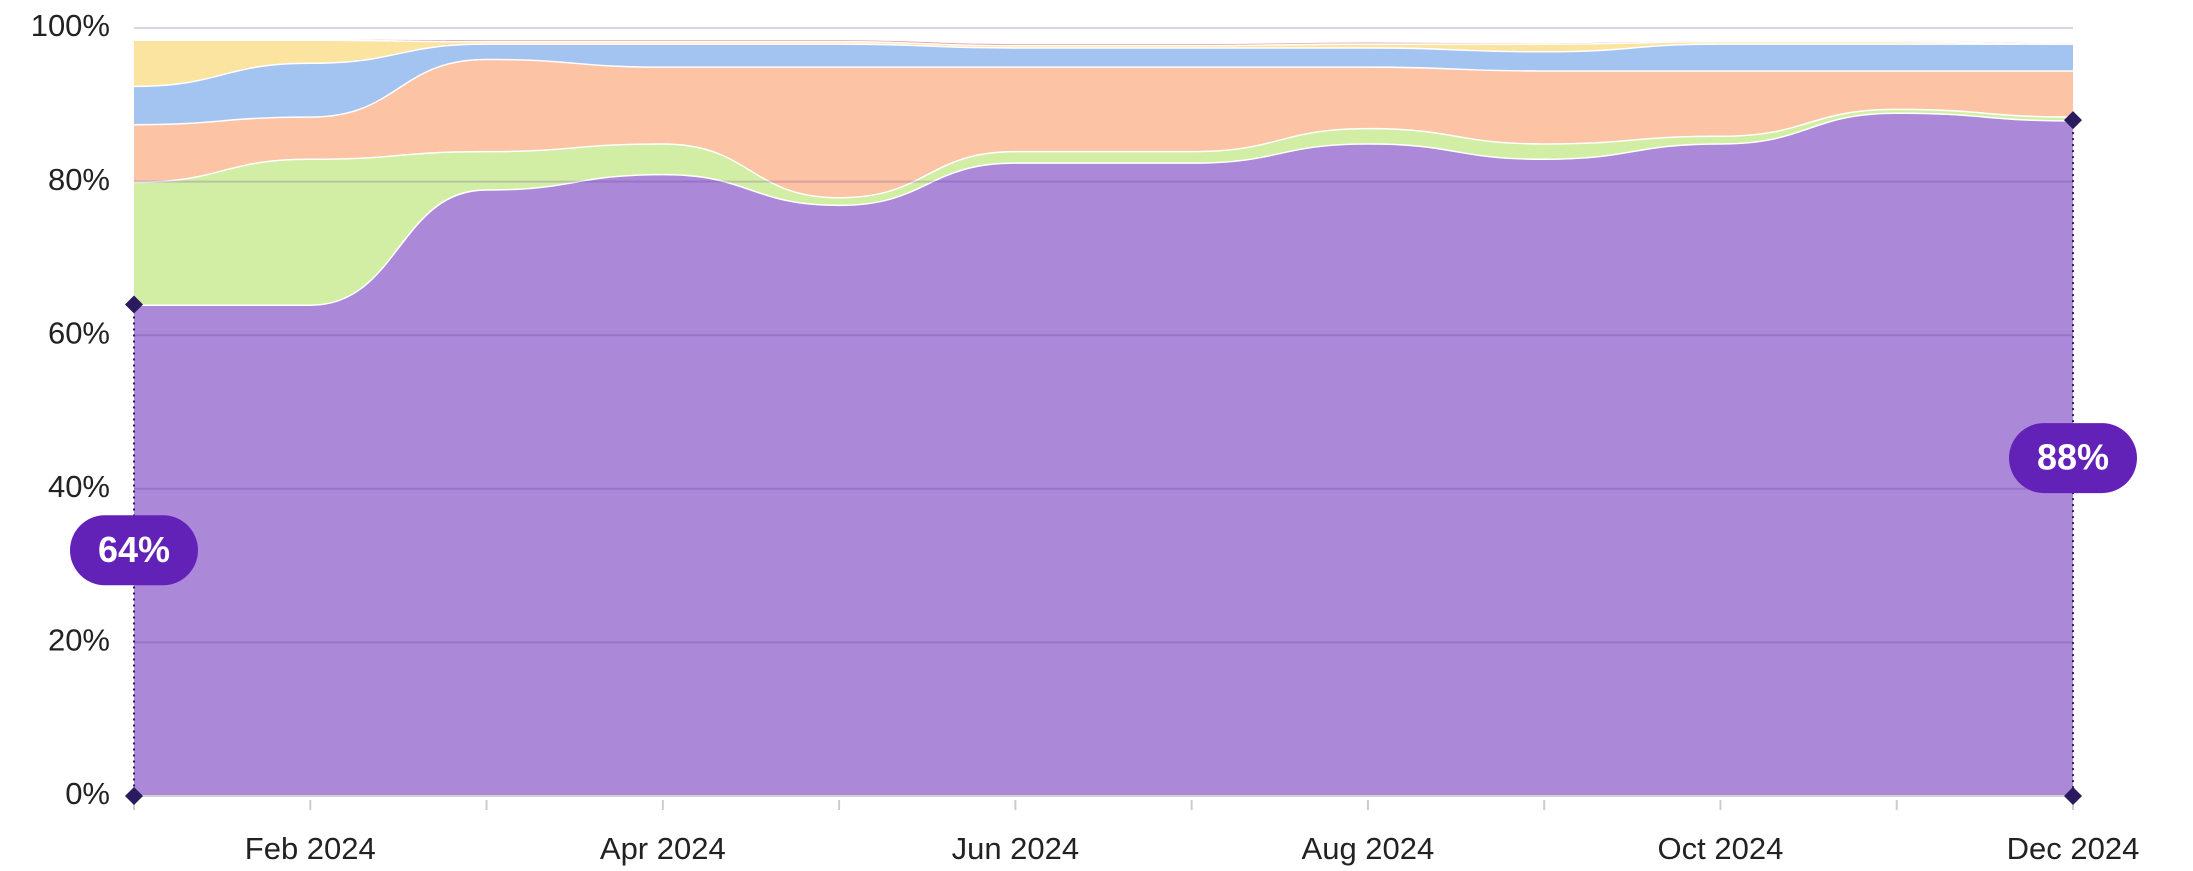 Image resolution: width=2193 pixels, height=871 pixels. Describe the element at coordinates (79, 640) in the screenshot. I see `y-tick-label: 20%` at that location.